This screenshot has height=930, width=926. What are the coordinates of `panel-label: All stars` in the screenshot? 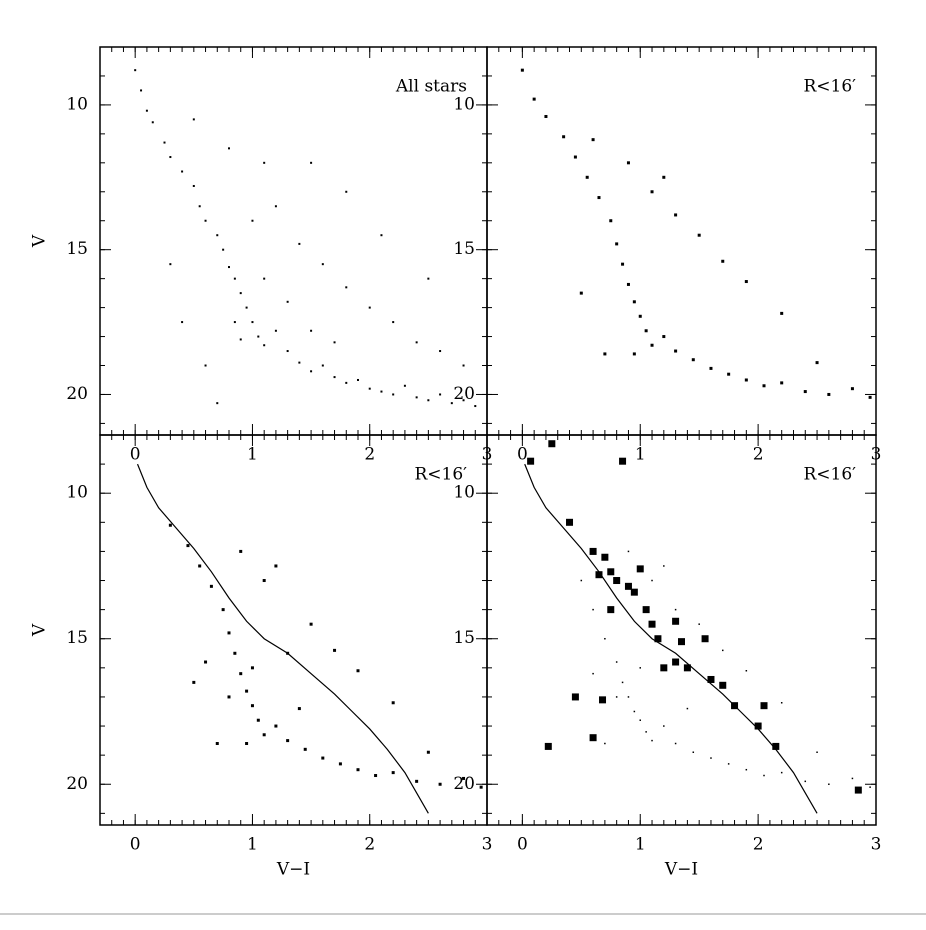 It's located at (431, 87).